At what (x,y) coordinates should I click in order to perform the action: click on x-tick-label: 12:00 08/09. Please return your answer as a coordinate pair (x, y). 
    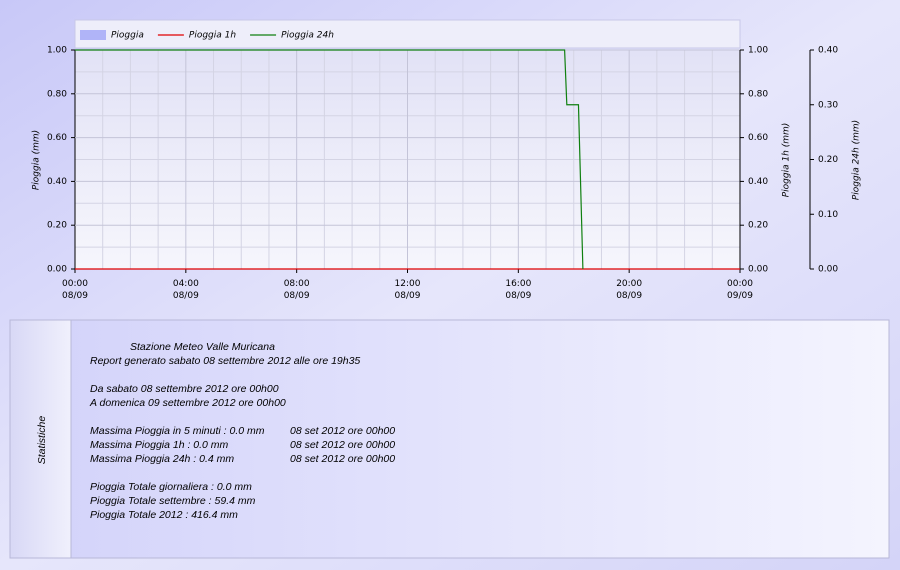
    Looking at the image, I should click on (408, 290).